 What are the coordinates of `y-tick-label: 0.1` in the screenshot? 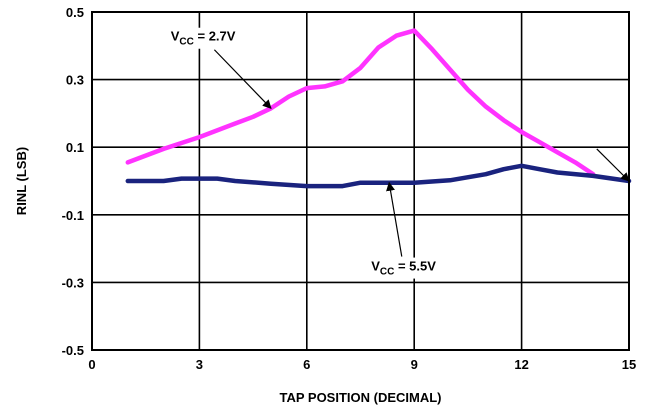 It's located at (75, 147).